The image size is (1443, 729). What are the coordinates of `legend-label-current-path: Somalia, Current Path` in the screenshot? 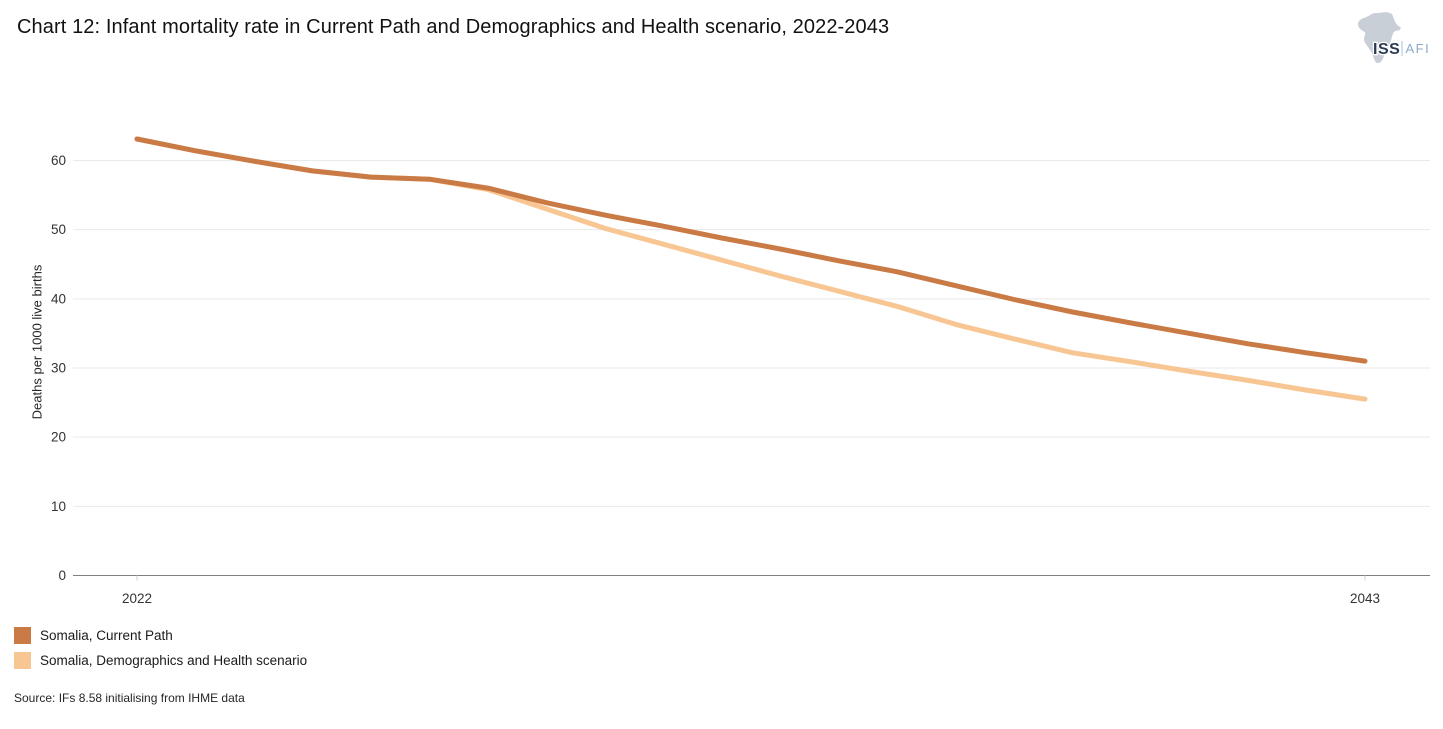 It's located at (106, 635).